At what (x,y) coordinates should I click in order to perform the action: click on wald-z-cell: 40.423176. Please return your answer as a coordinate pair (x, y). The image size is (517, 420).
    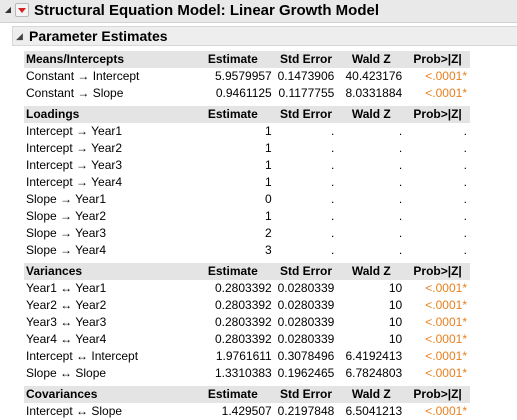
    Looking at the image, I should click on (371, 76).